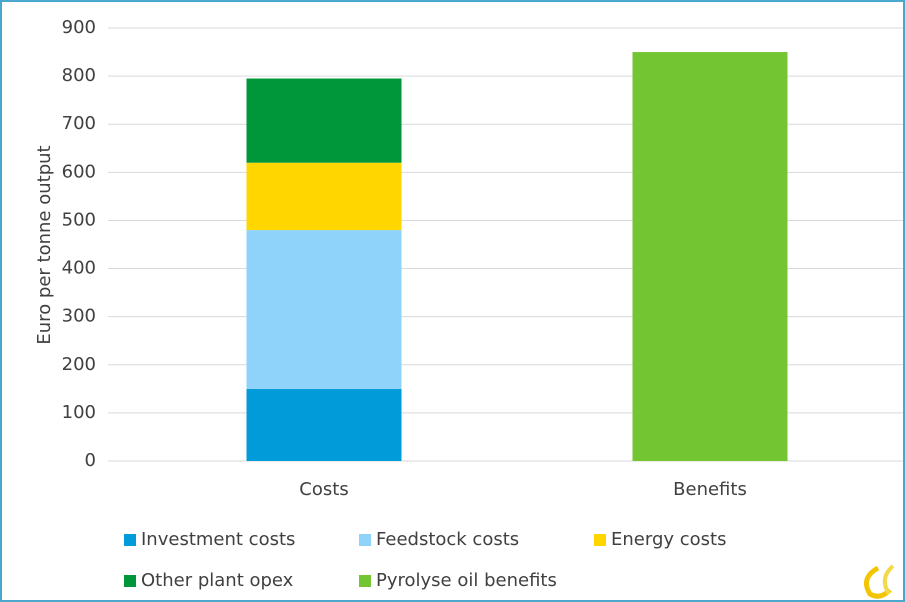 The width and height of the screenshot is (905, 602). I want to click on legend-label: Other plant opex, so click(217, 580).